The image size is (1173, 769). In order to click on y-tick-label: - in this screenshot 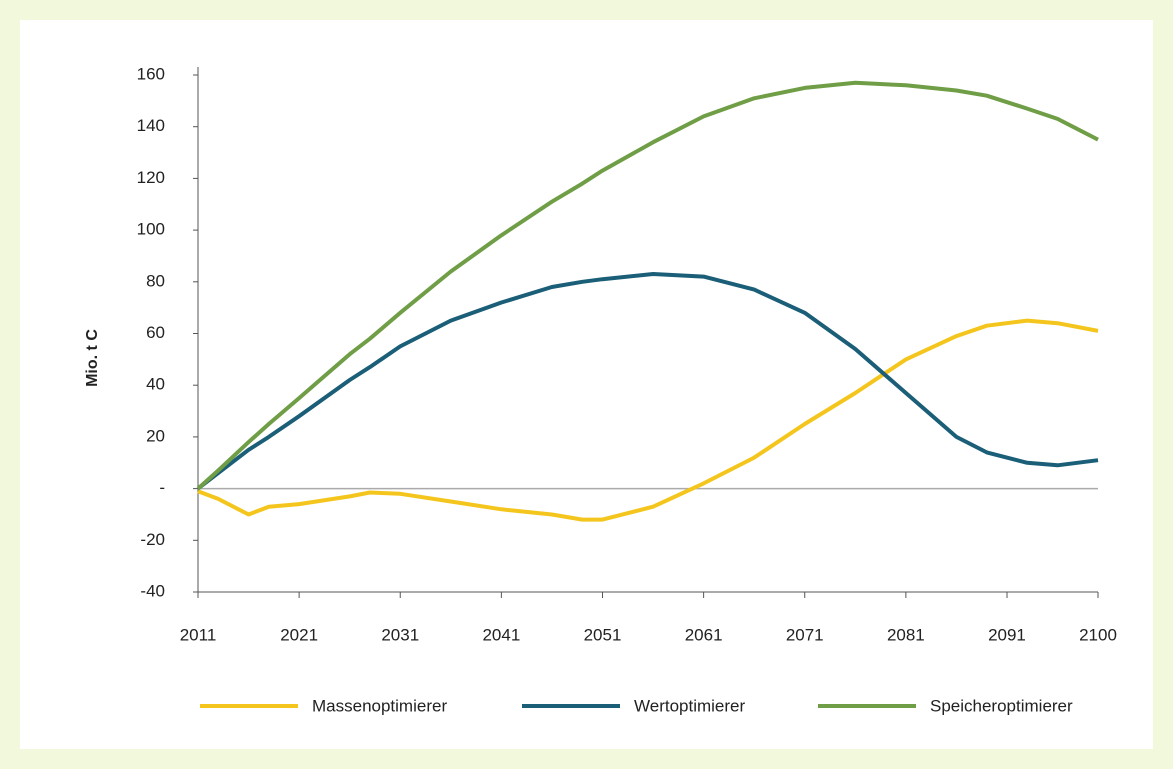, I will do `click(162, 487)`.